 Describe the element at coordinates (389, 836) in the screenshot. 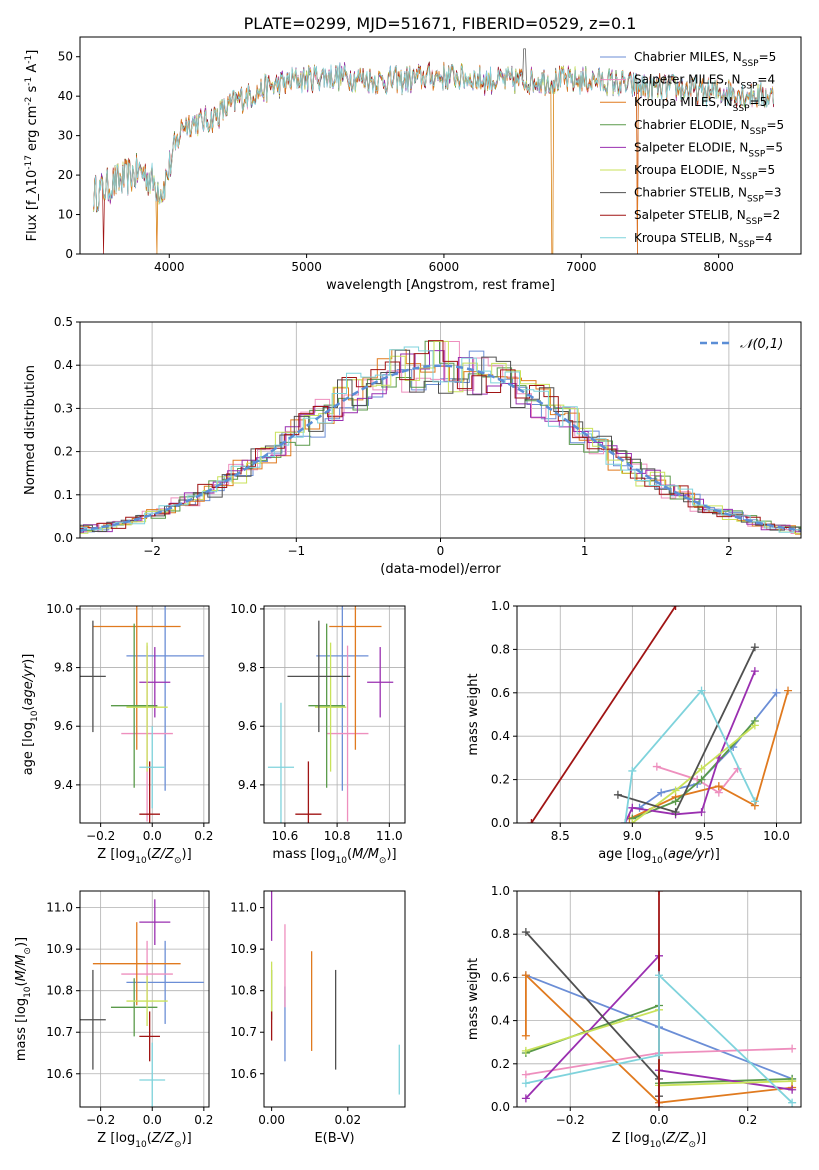

I see `x-tick-label: 11.0` at that location.